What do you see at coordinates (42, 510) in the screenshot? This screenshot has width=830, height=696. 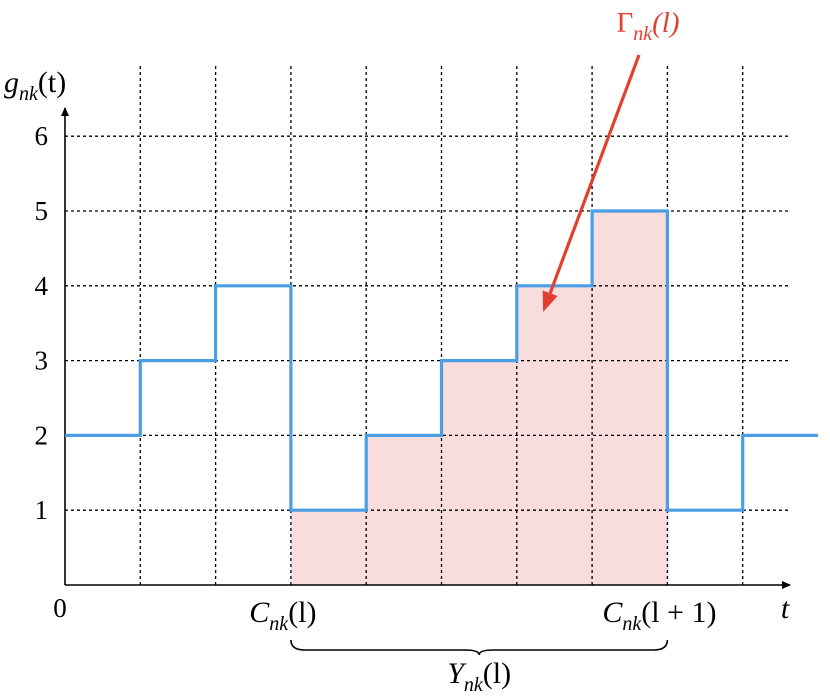 I see `y-tick-label-1: 1` at bounding box center [42, 510].